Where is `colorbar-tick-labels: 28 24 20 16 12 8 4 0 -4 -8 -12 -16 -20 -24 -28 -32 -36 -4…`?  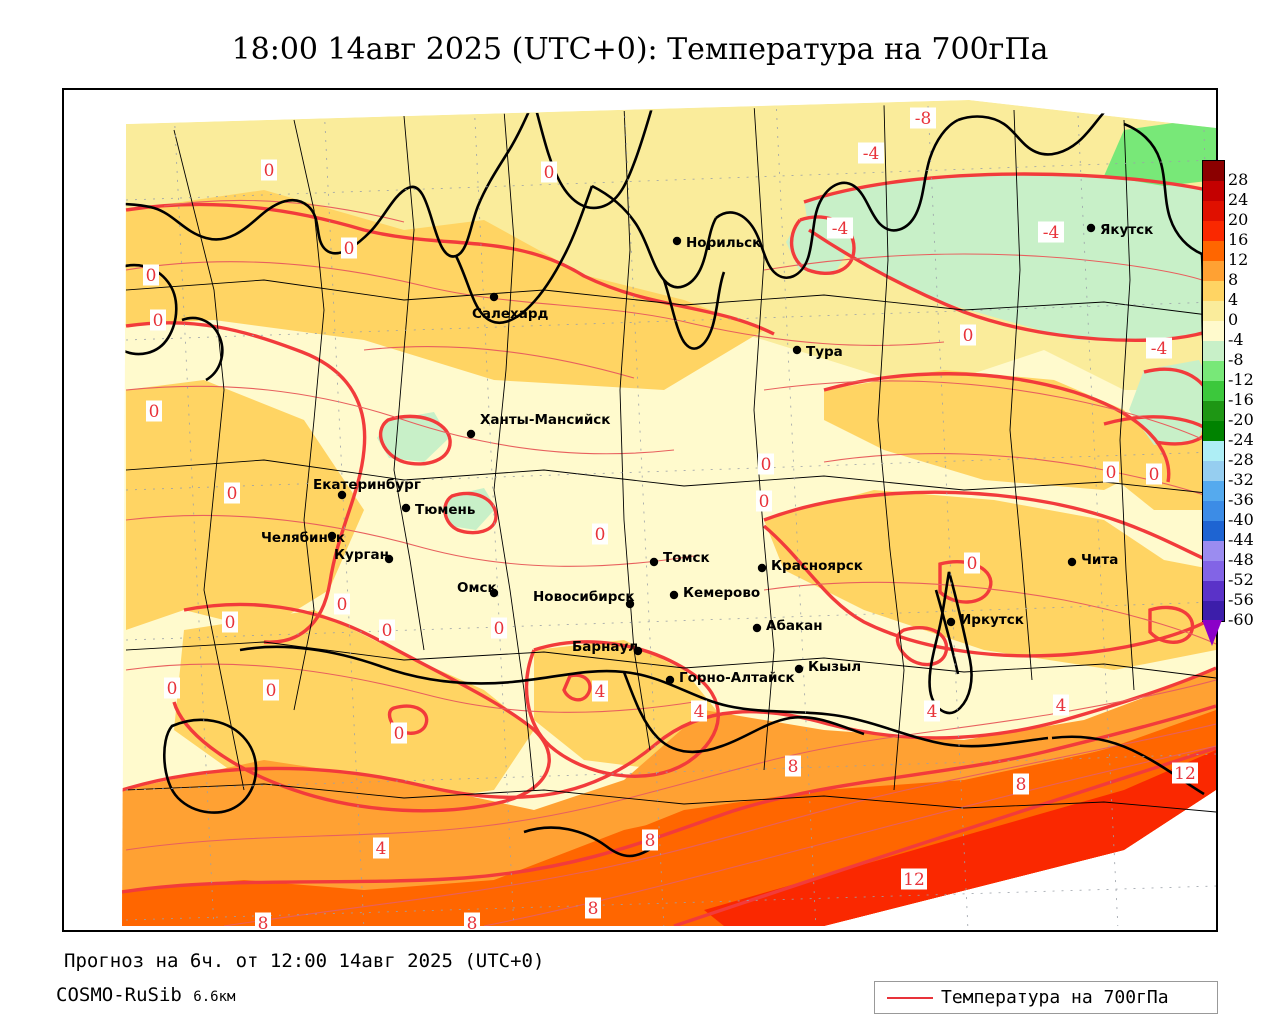
colorbar-tick-labels: 28 24 20 16 12 8 4 0 -4 -8 -12 -16 -20 -24 -28 -32 -36 -4… is located at coordinates (1253, 400).